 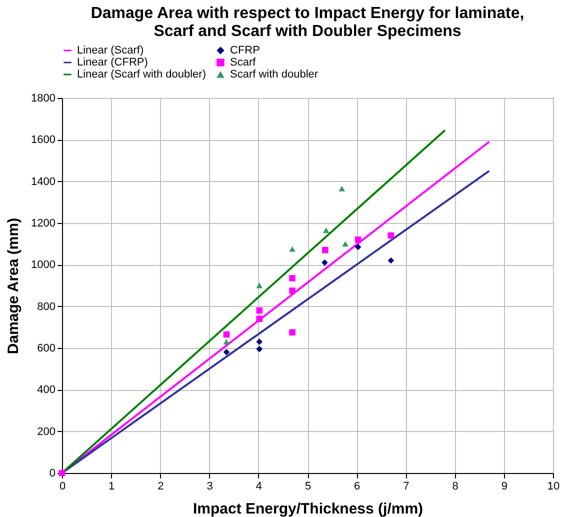 I want to click on y-tick-label: 400, so click(x=46, y=390).